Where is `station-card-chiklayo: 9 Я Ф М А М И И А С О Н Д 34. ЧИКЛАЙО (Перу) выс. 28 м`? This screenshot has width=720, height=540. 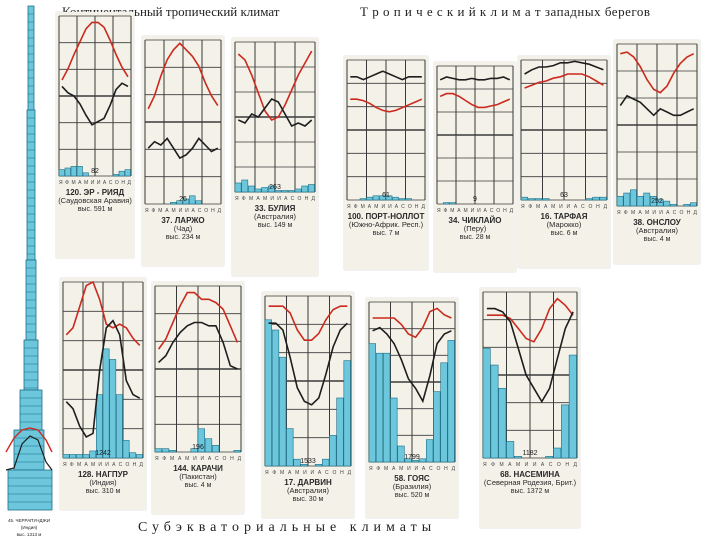
station-card-chiklayo: 9 Я Ф М А М И И А С О Н Д 34. ЧИКЛАЙО (Перу) выс. 28 м is located at coordinates (475, 167).